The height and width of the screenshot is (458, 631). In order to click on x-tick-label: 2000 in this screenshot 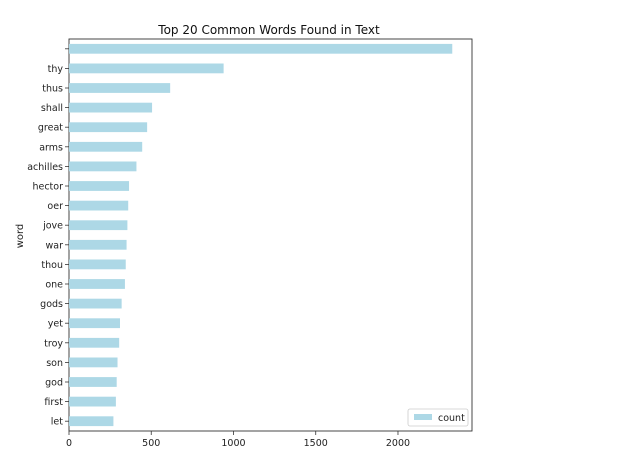, I will do `click(398, 443)`.